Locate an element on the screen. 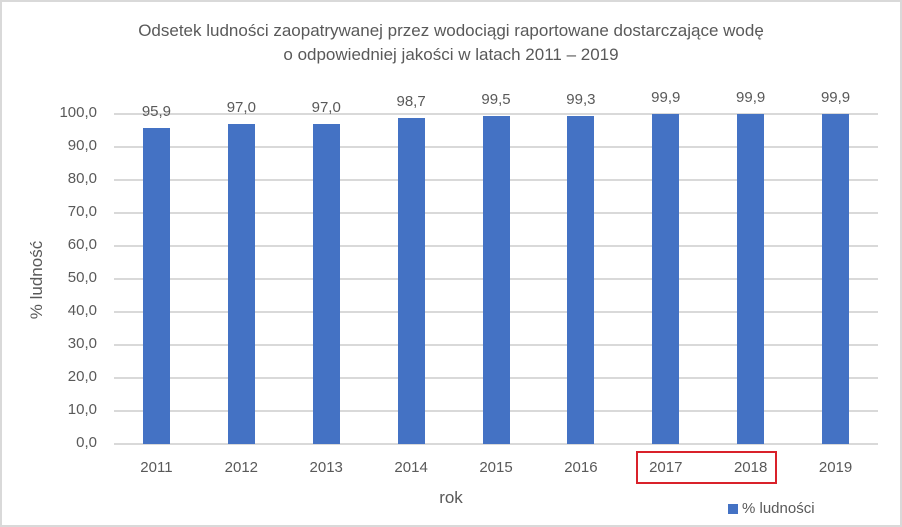  bar-2014 is located at coordinates (411, 281).